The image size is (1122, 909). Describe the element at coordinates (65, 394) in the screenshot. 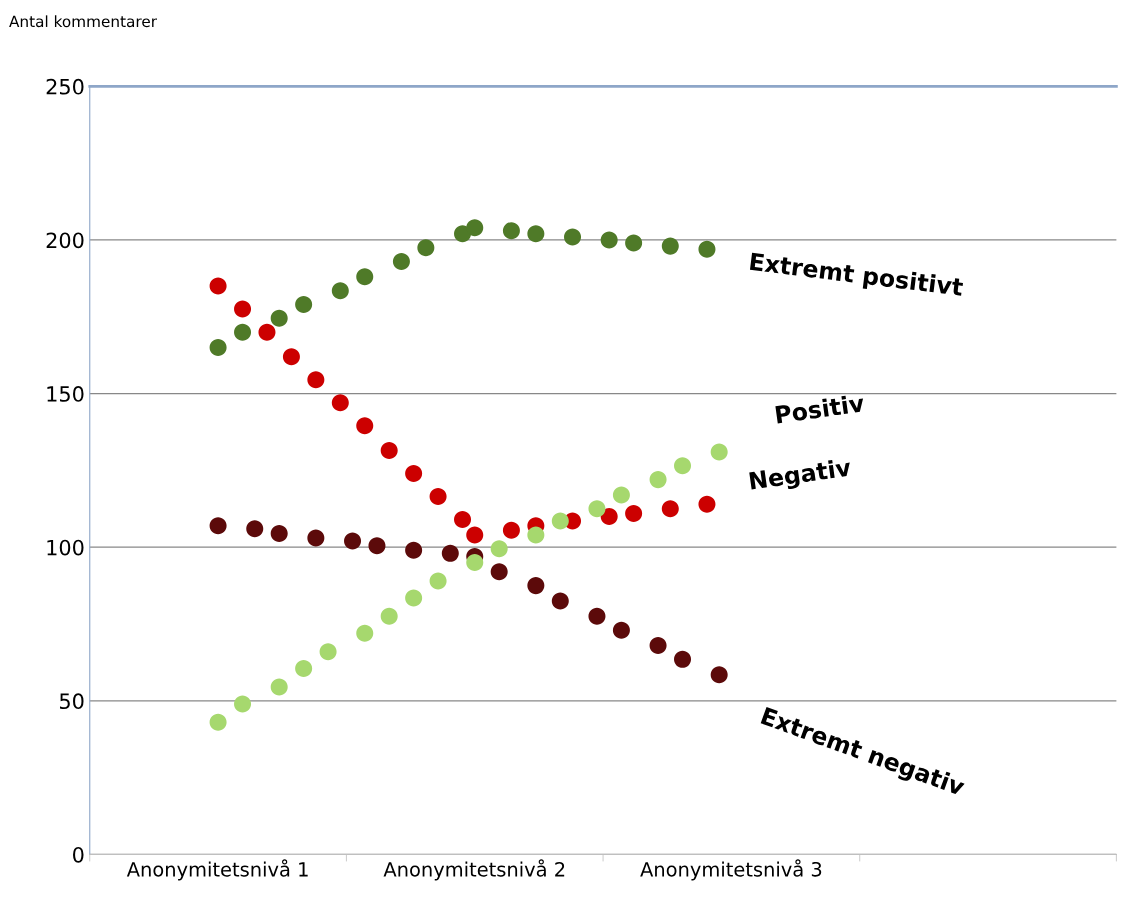

I see `y-tick-label: 150` at that location.